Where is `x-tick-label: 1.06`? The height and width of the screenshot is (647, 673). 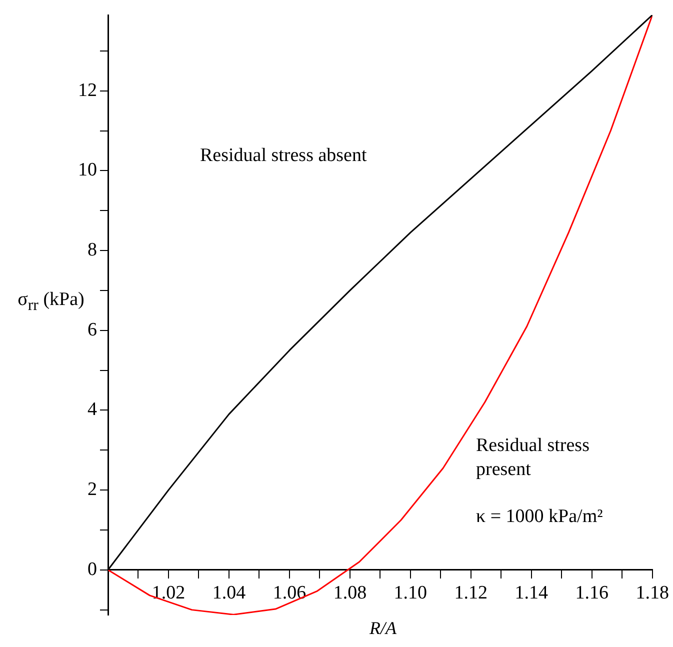
x-tick-label: 1.06 is located at coordinates (289, 593).